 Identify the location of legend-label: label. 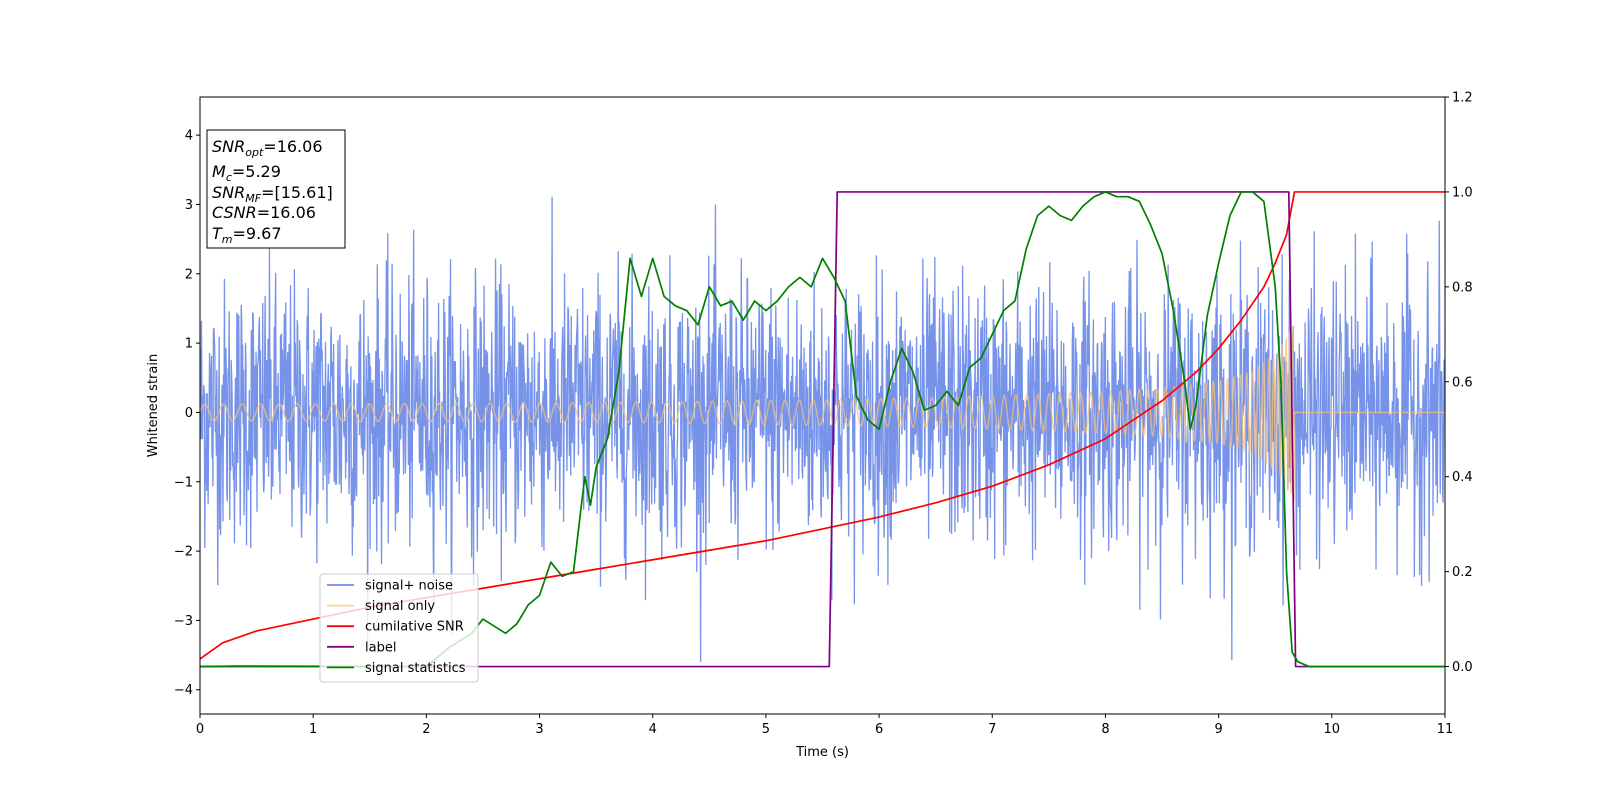
(380, 647).